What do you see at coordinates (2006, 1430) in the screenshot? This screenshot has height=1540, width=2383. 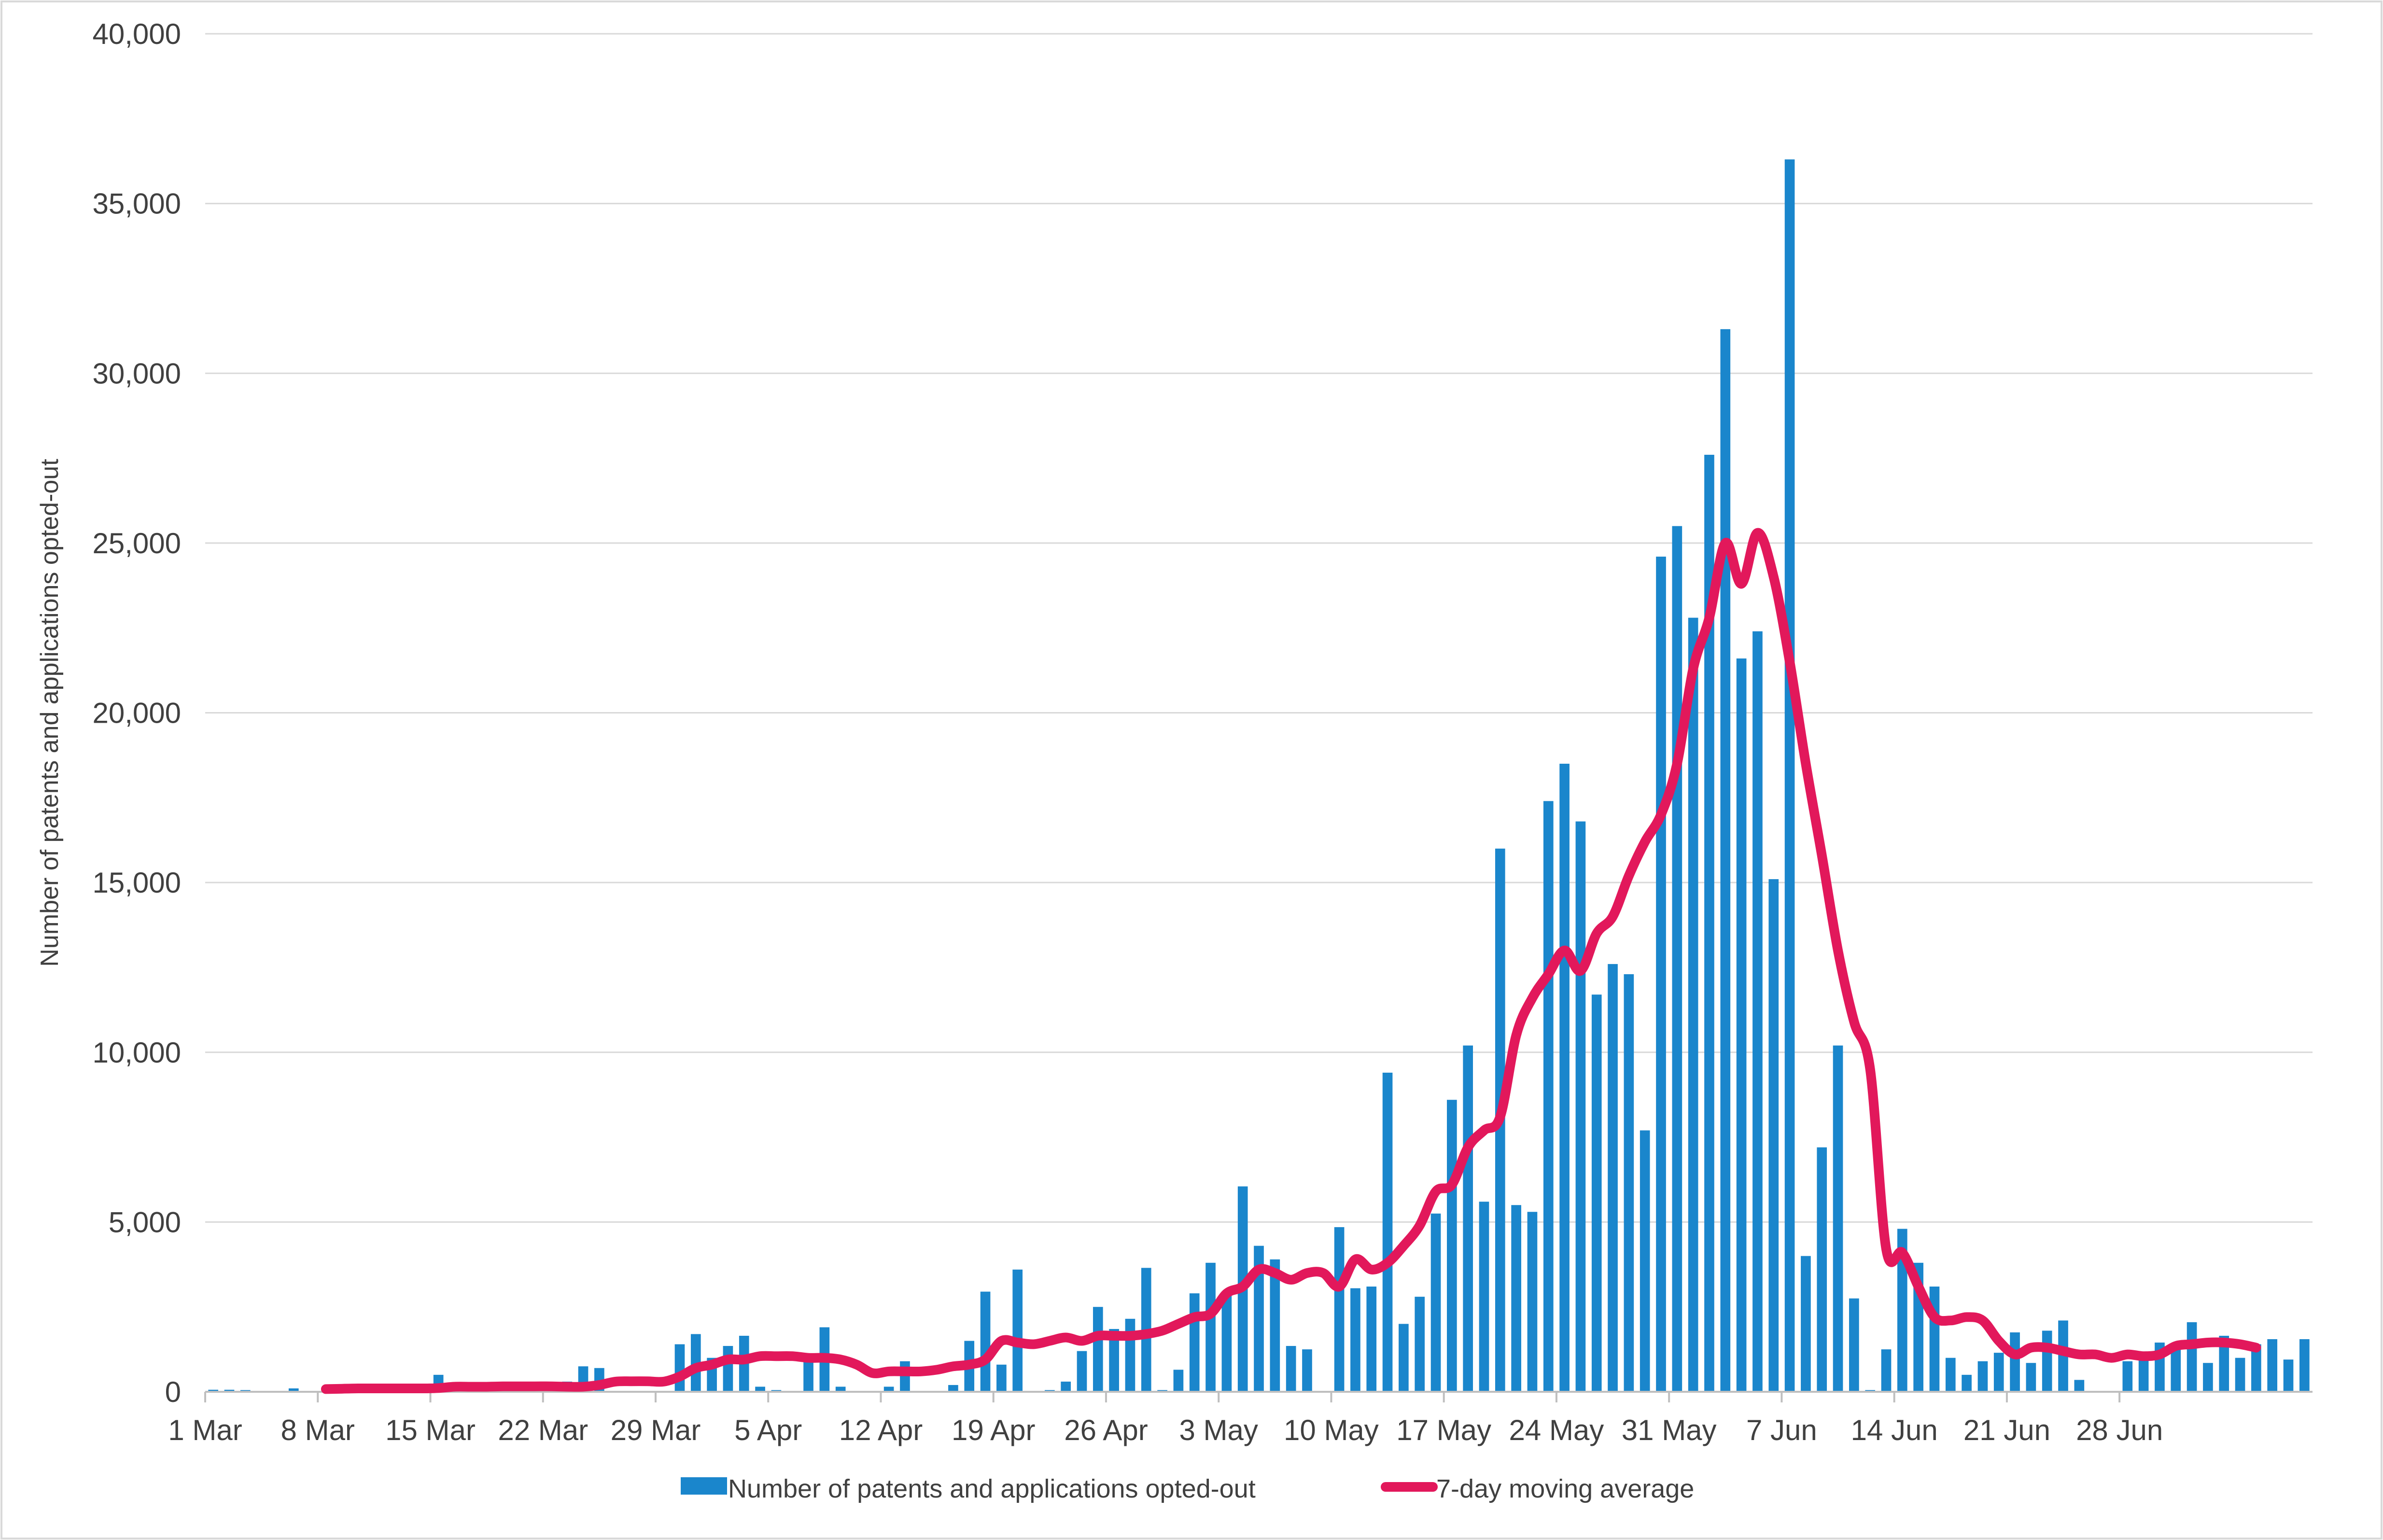 I see `x-tick-label: 21 Jun` at bounding box center [2006, 1430].